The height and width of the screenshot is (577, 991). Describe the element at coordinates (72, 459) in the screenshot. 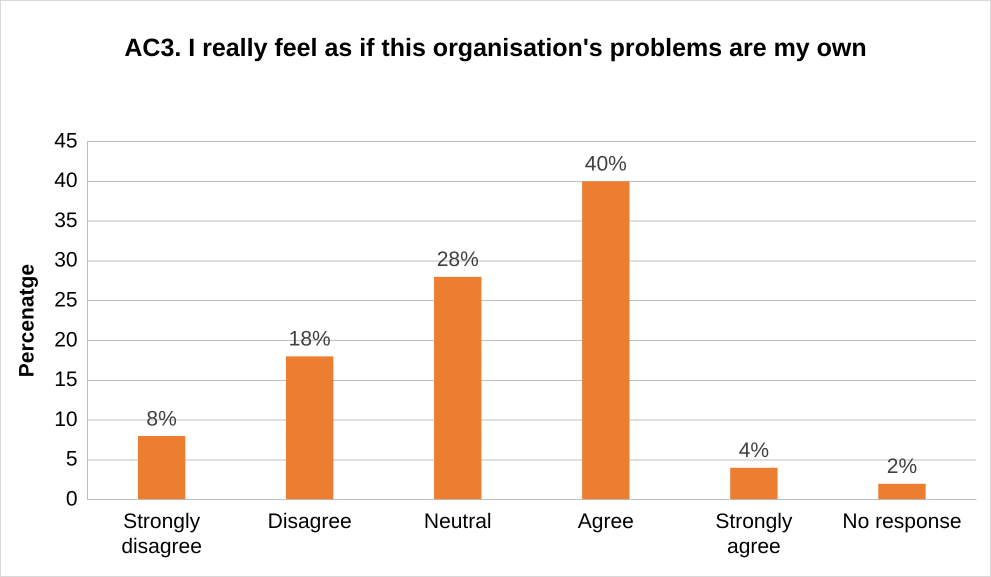

I see `y-tick-label: 5` at that location.